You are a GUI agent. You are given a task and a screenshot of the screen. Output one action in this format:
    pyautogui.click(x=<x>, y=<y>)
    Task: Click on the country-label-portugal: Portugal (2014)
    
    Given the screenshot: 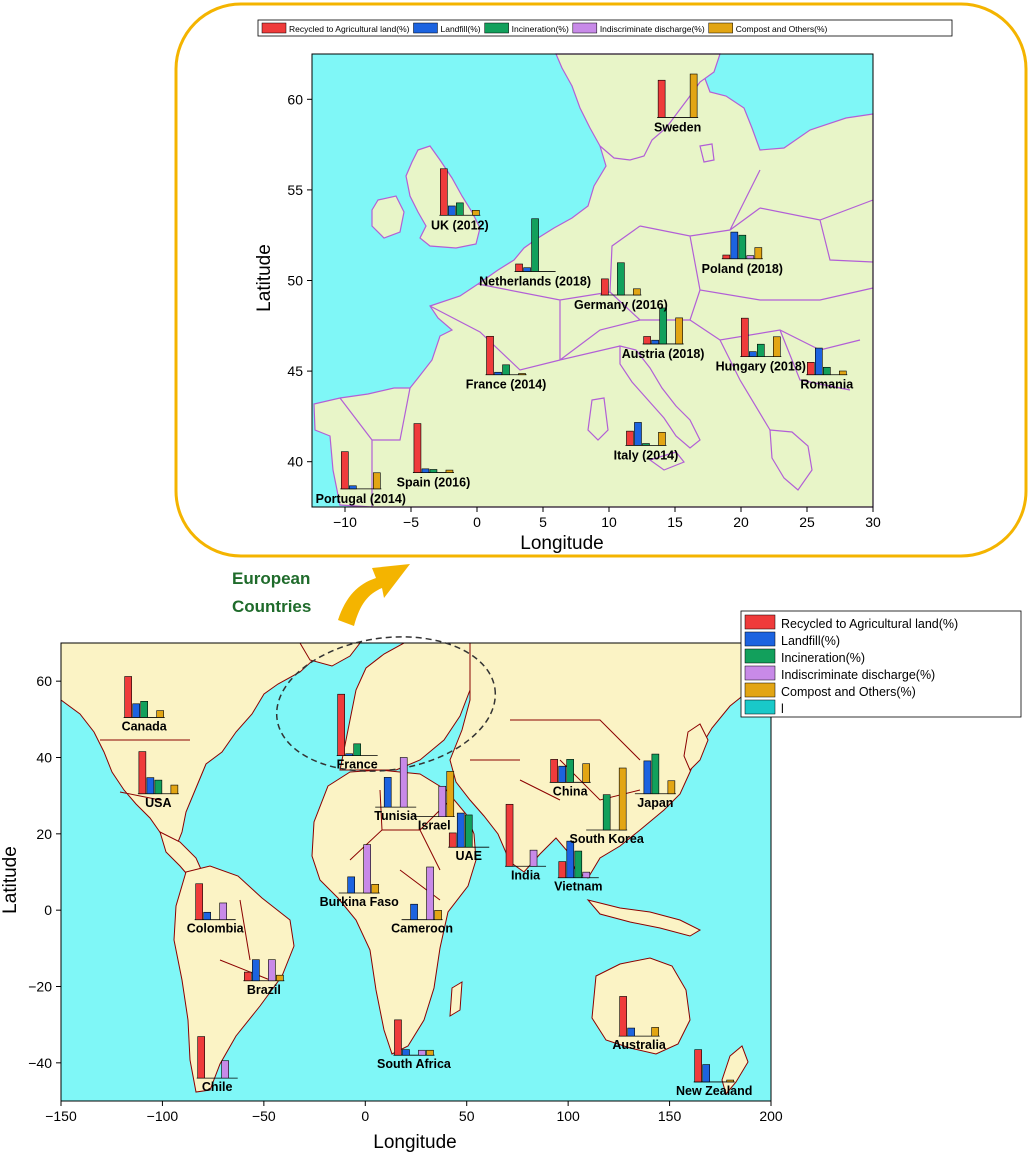 What is the action you would take?
    pyautogui.click(x=361, y=499)
    